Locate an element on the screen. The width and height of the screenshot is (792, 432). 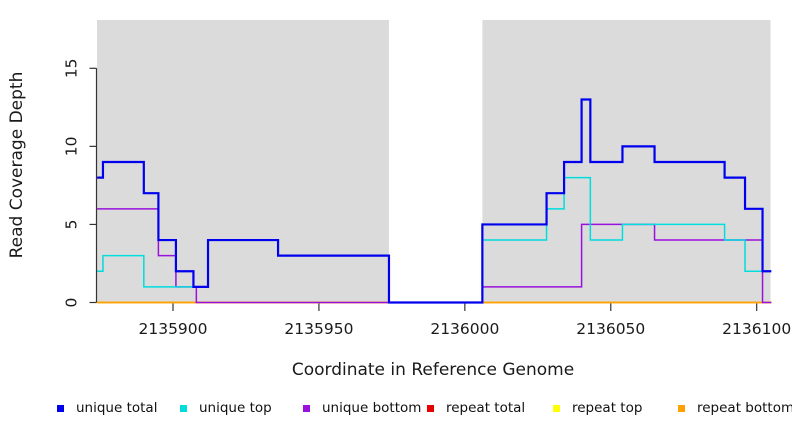
x-tick-label: 2136000 is located at coordinates (464, 329).